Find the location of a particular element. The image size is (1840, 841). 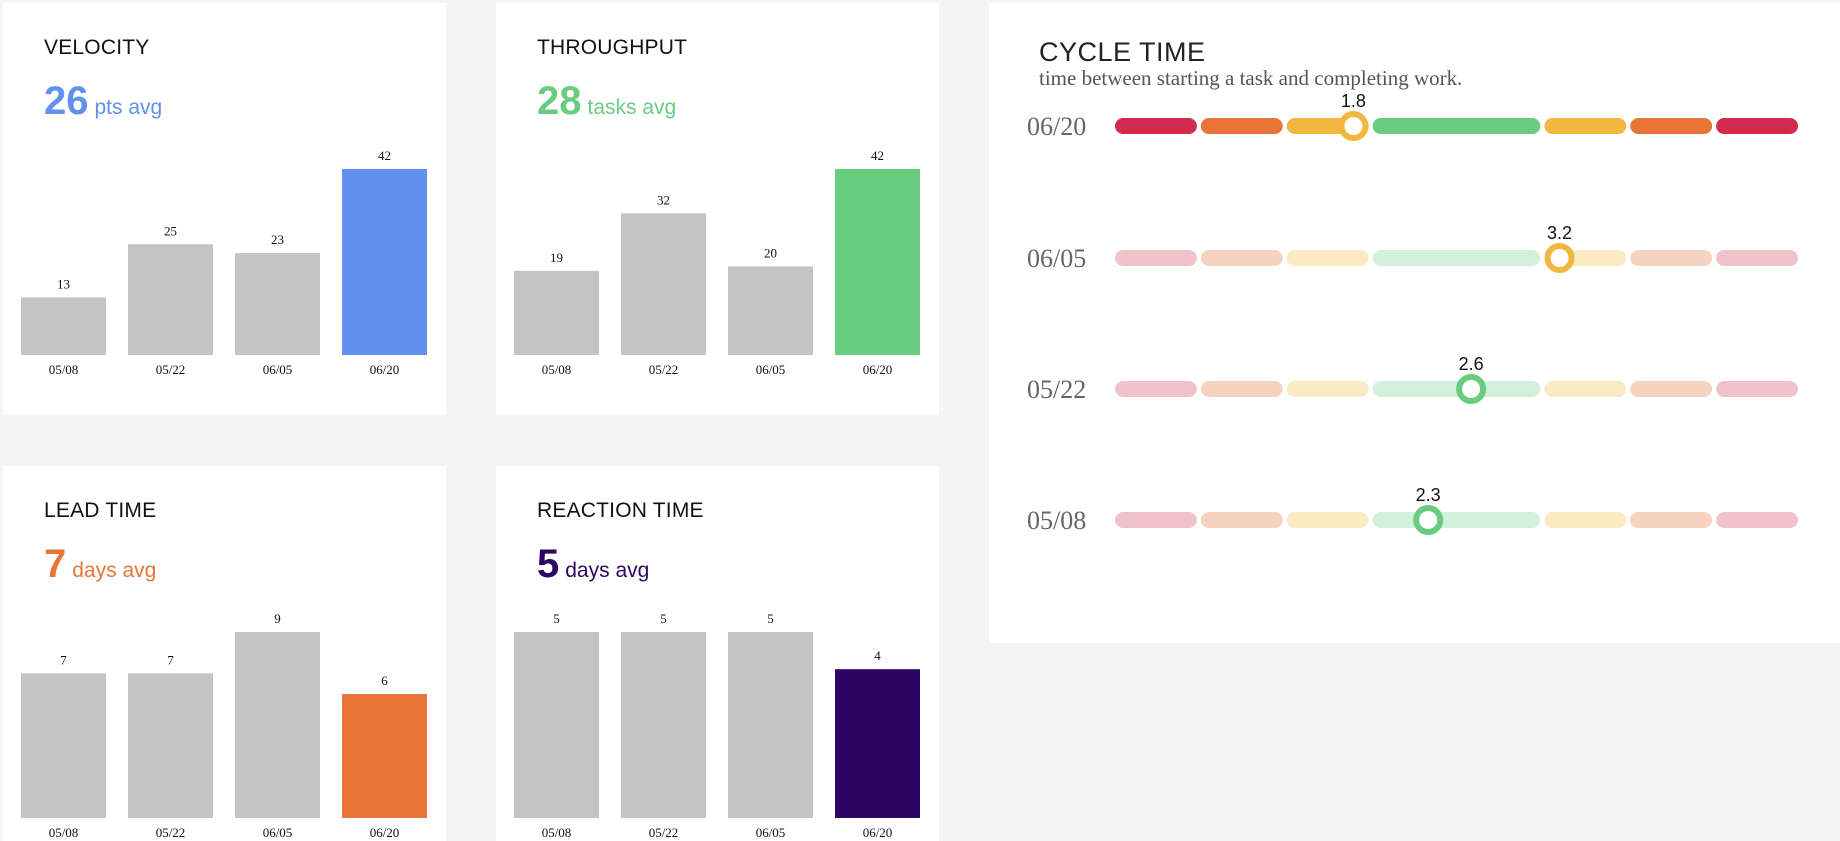

avg-summary: 5 days avg is located at coordinates (593, 564).